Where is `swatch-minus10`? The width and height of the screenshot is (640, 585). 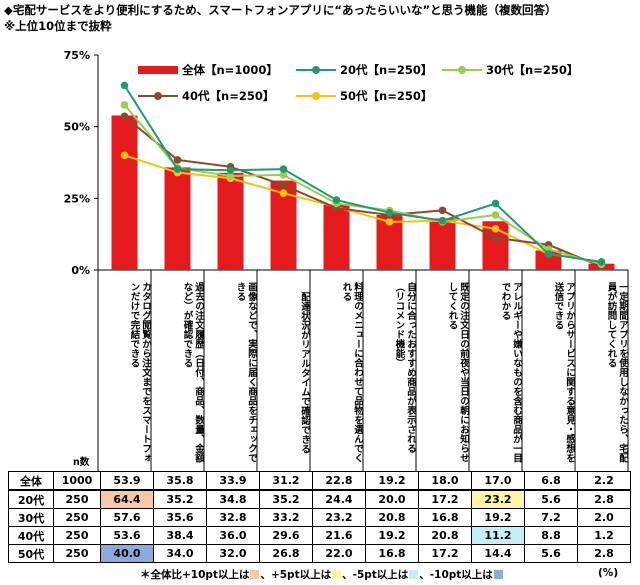 swatch-minus10 is located at coordinates (498, 574).